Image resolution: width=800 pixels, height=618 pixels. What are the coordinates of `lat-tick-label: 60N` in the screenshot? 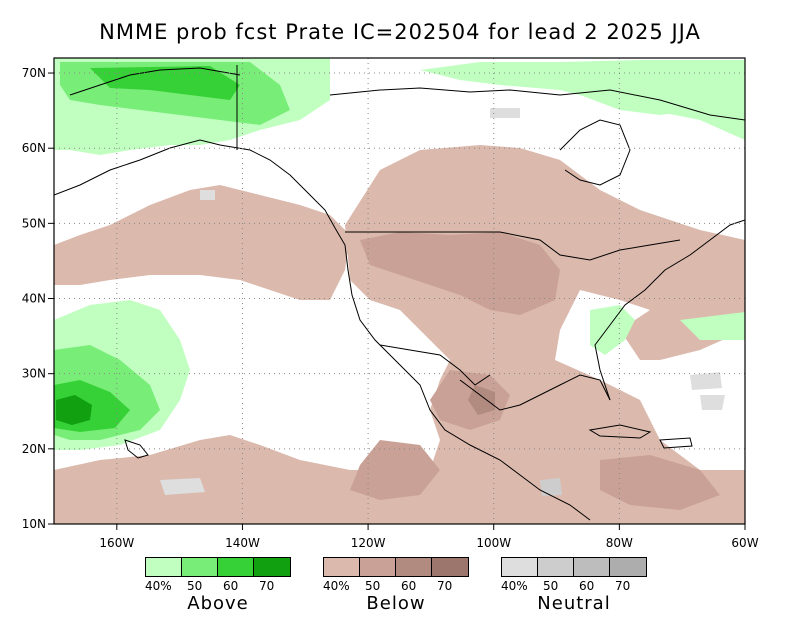 It's located at (34, 148).